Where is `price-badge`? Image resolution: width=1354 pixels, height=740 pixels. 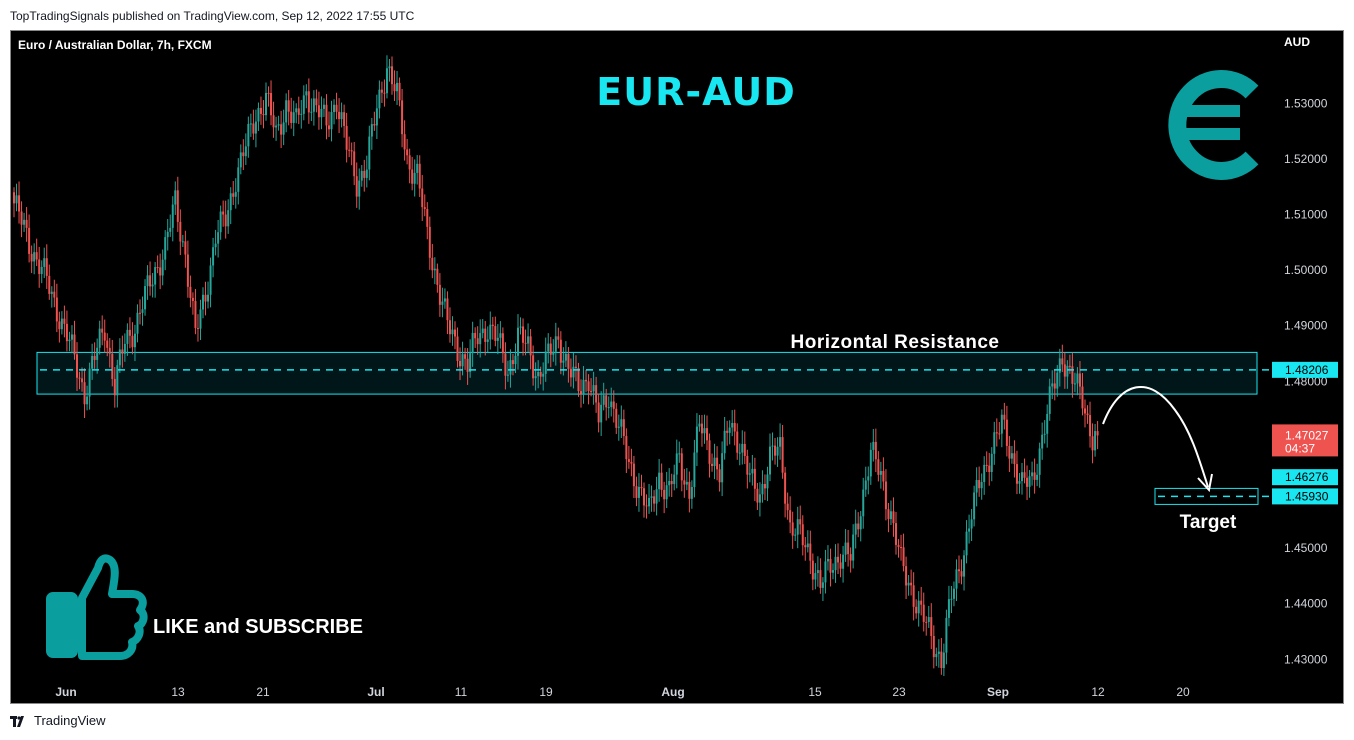
price-badge is located at coordinates (1305, 477).